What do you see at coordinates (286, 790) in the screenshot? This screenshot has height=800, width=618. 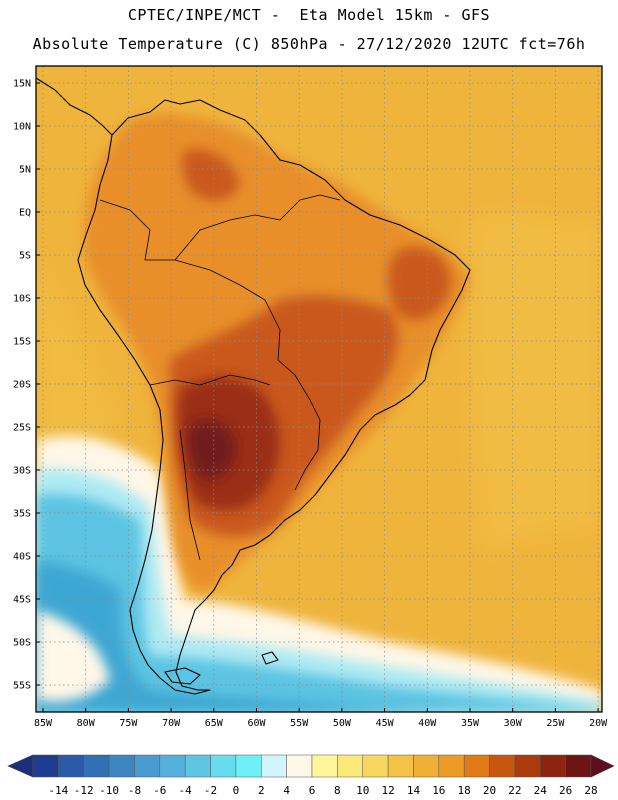 I see `colorbar-label: 4` at bounding box center [286, 790].